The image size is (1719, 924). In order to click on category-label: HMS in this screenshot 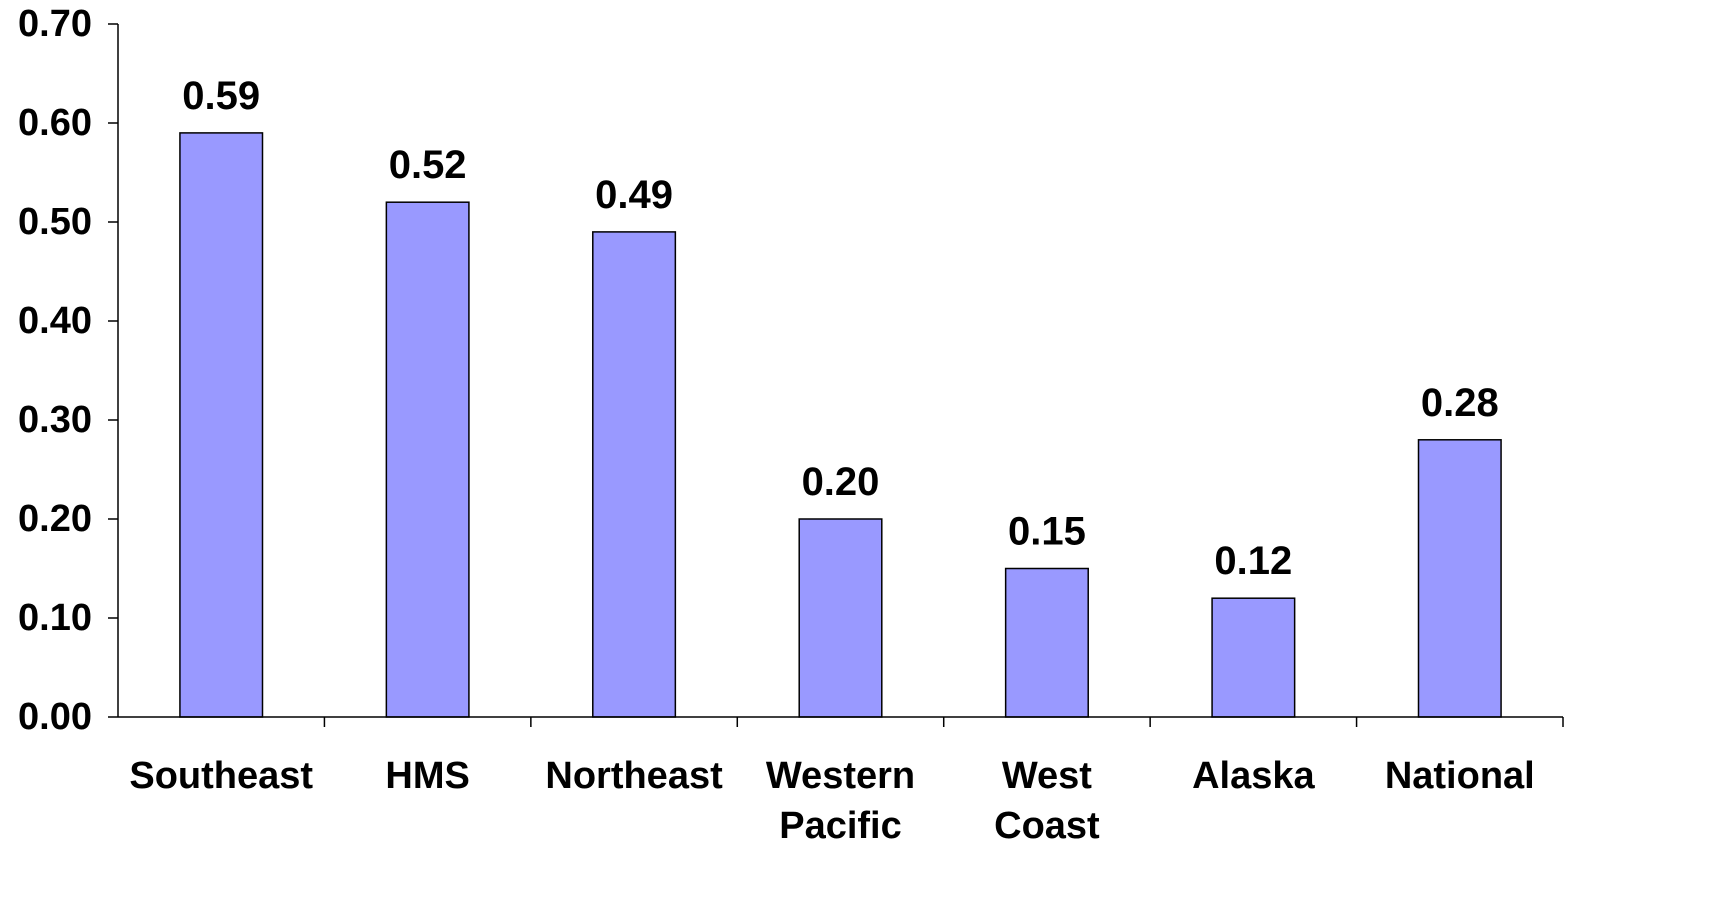, I will do `click(427, 776)`.